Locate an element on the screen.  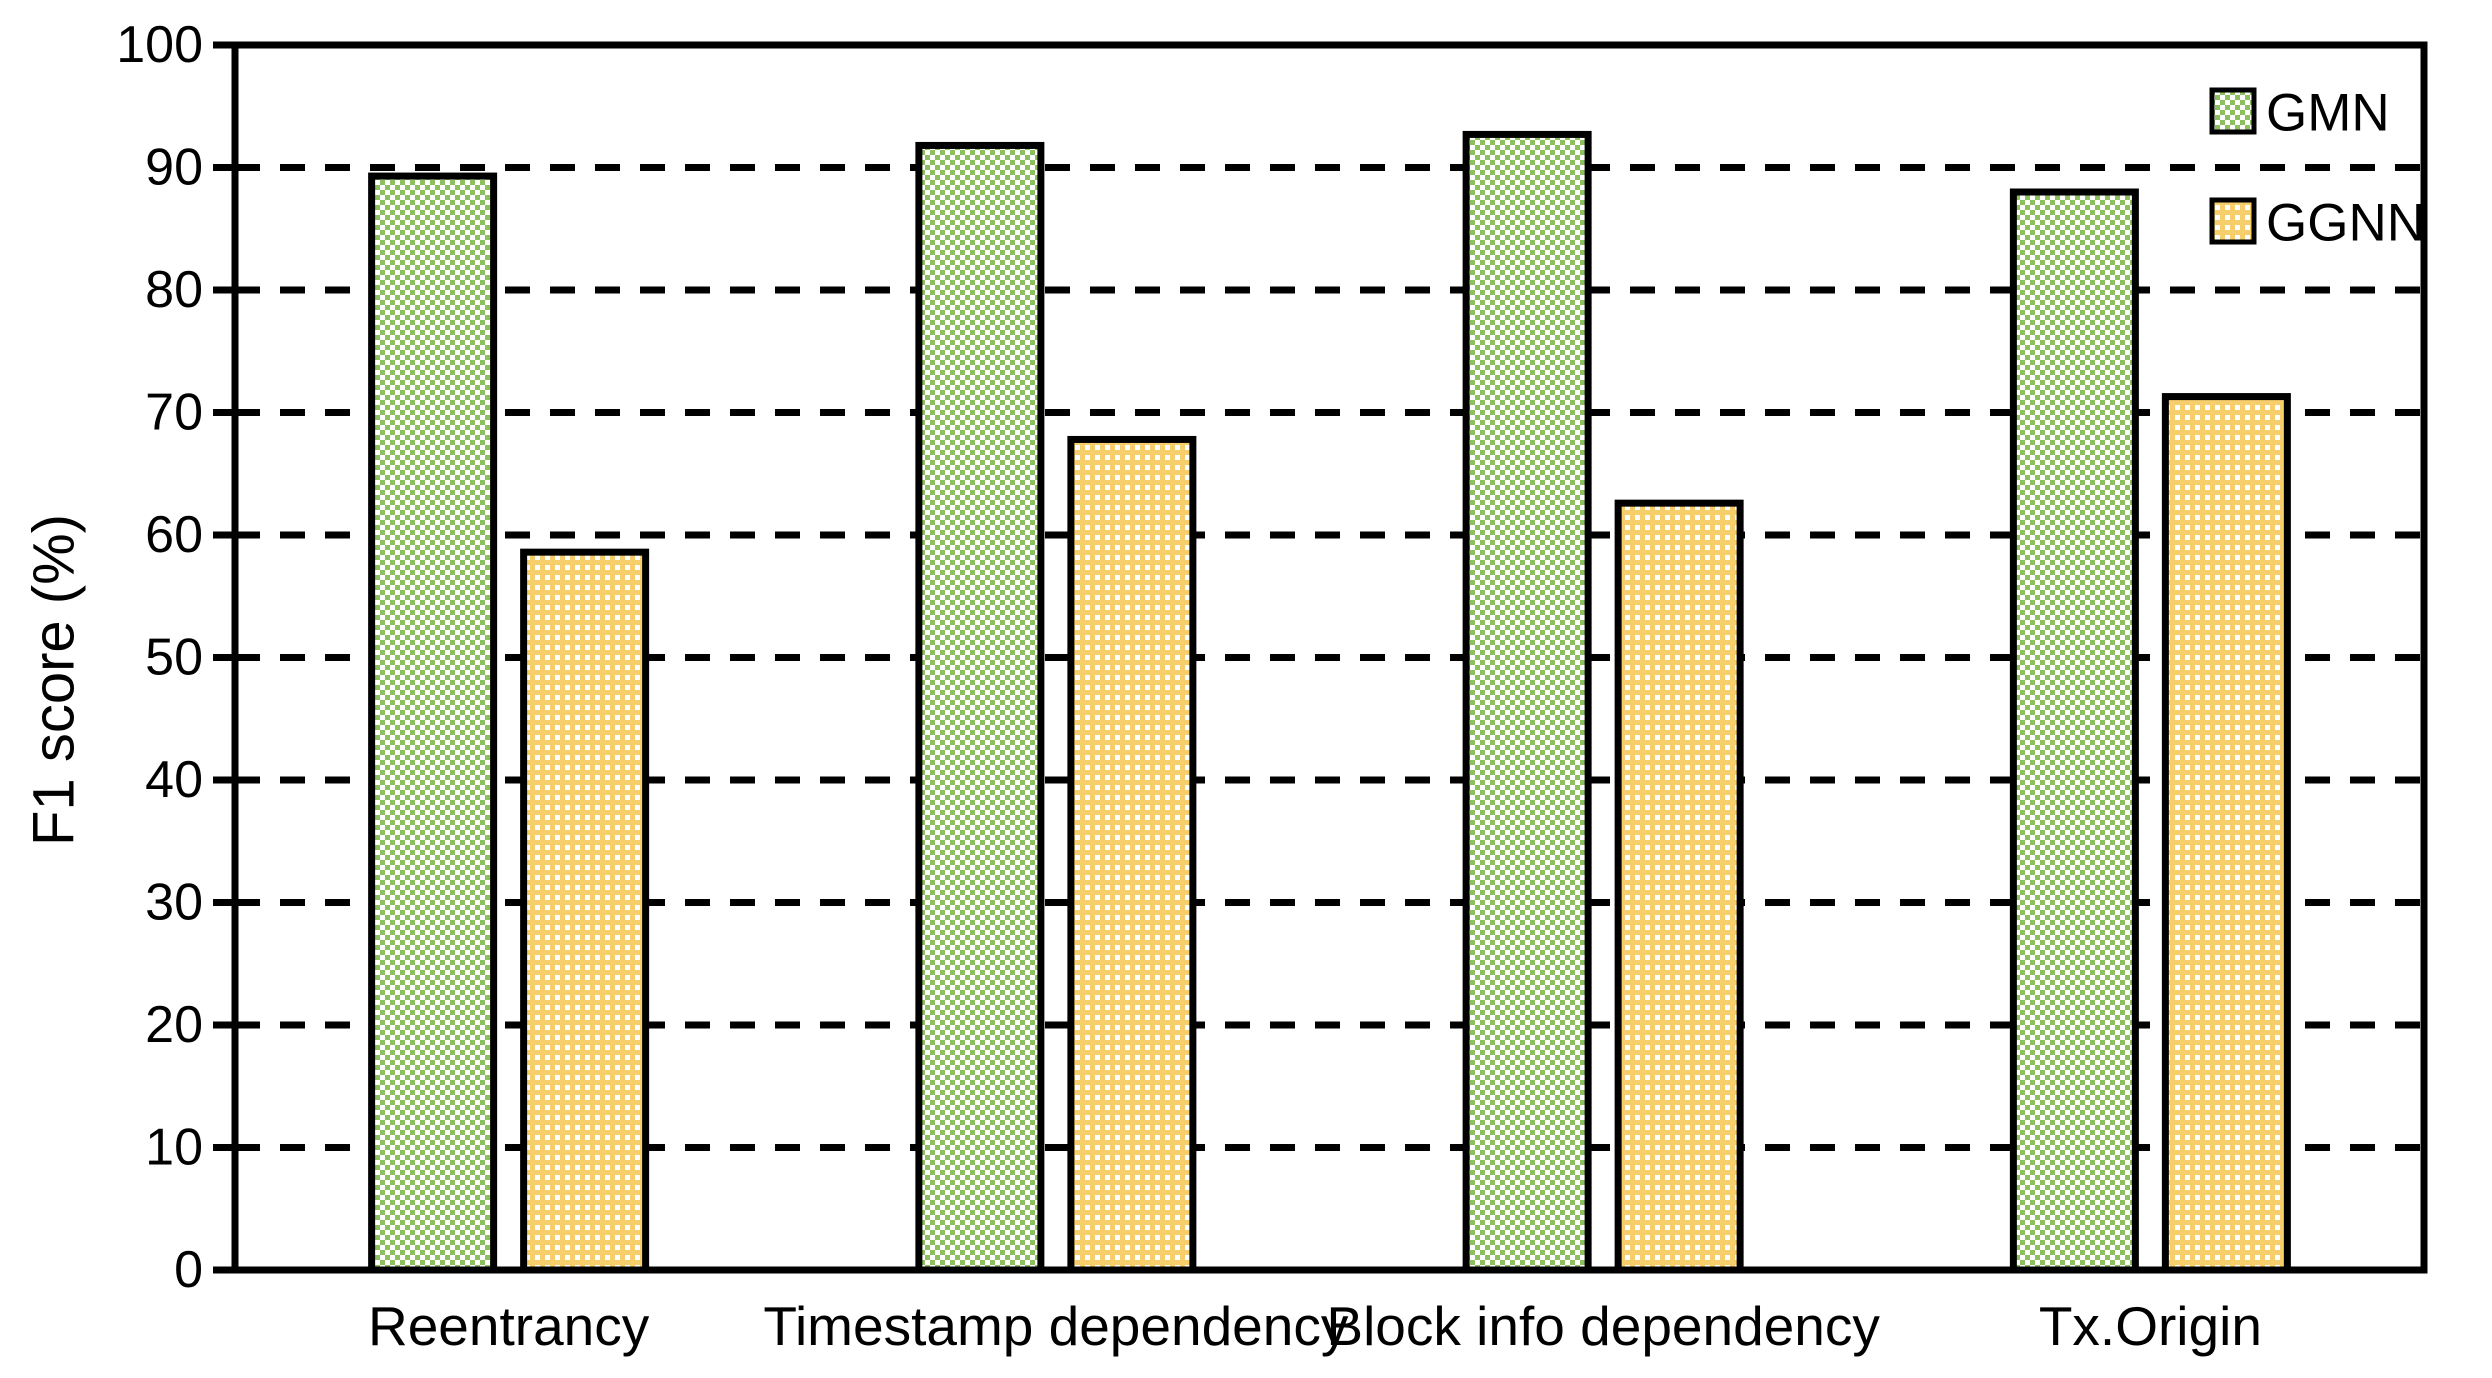
bar-gmn-timestamp-dependency is located at coordinates (980, 707).